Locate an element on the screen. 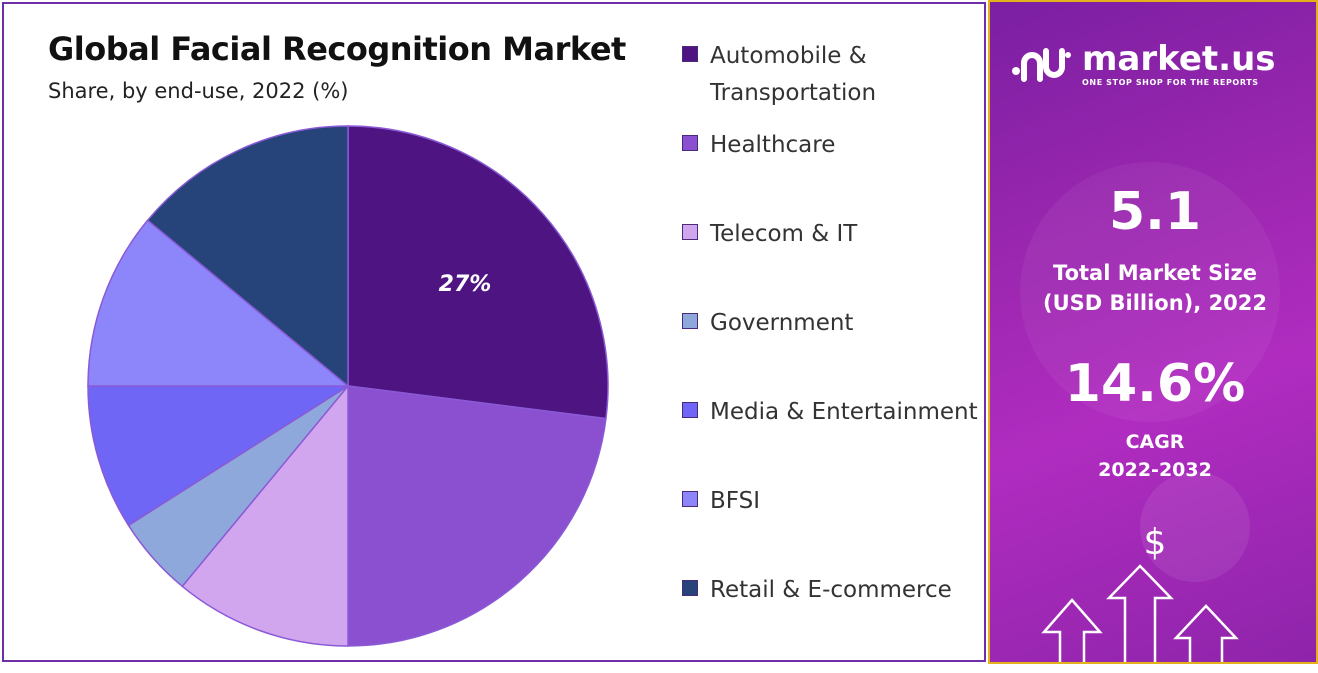  pie-slice-automobile-and-transportation is located at coordinates (478, 272).